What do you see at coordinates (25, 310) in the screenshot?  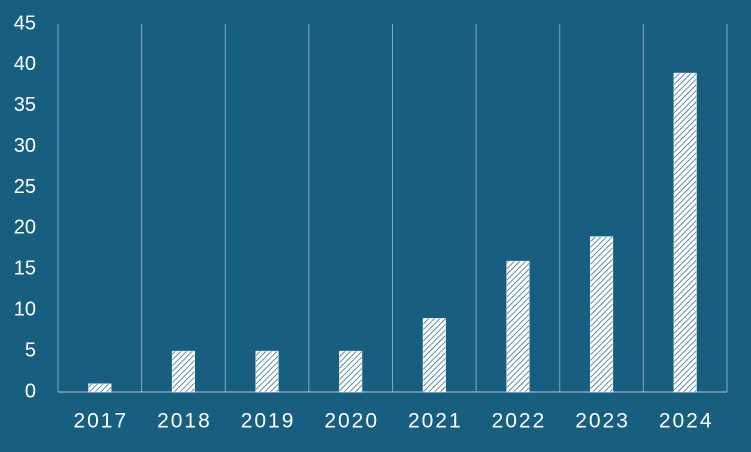 I see `y-tick-label: 10` at bounding box center [25, 310].